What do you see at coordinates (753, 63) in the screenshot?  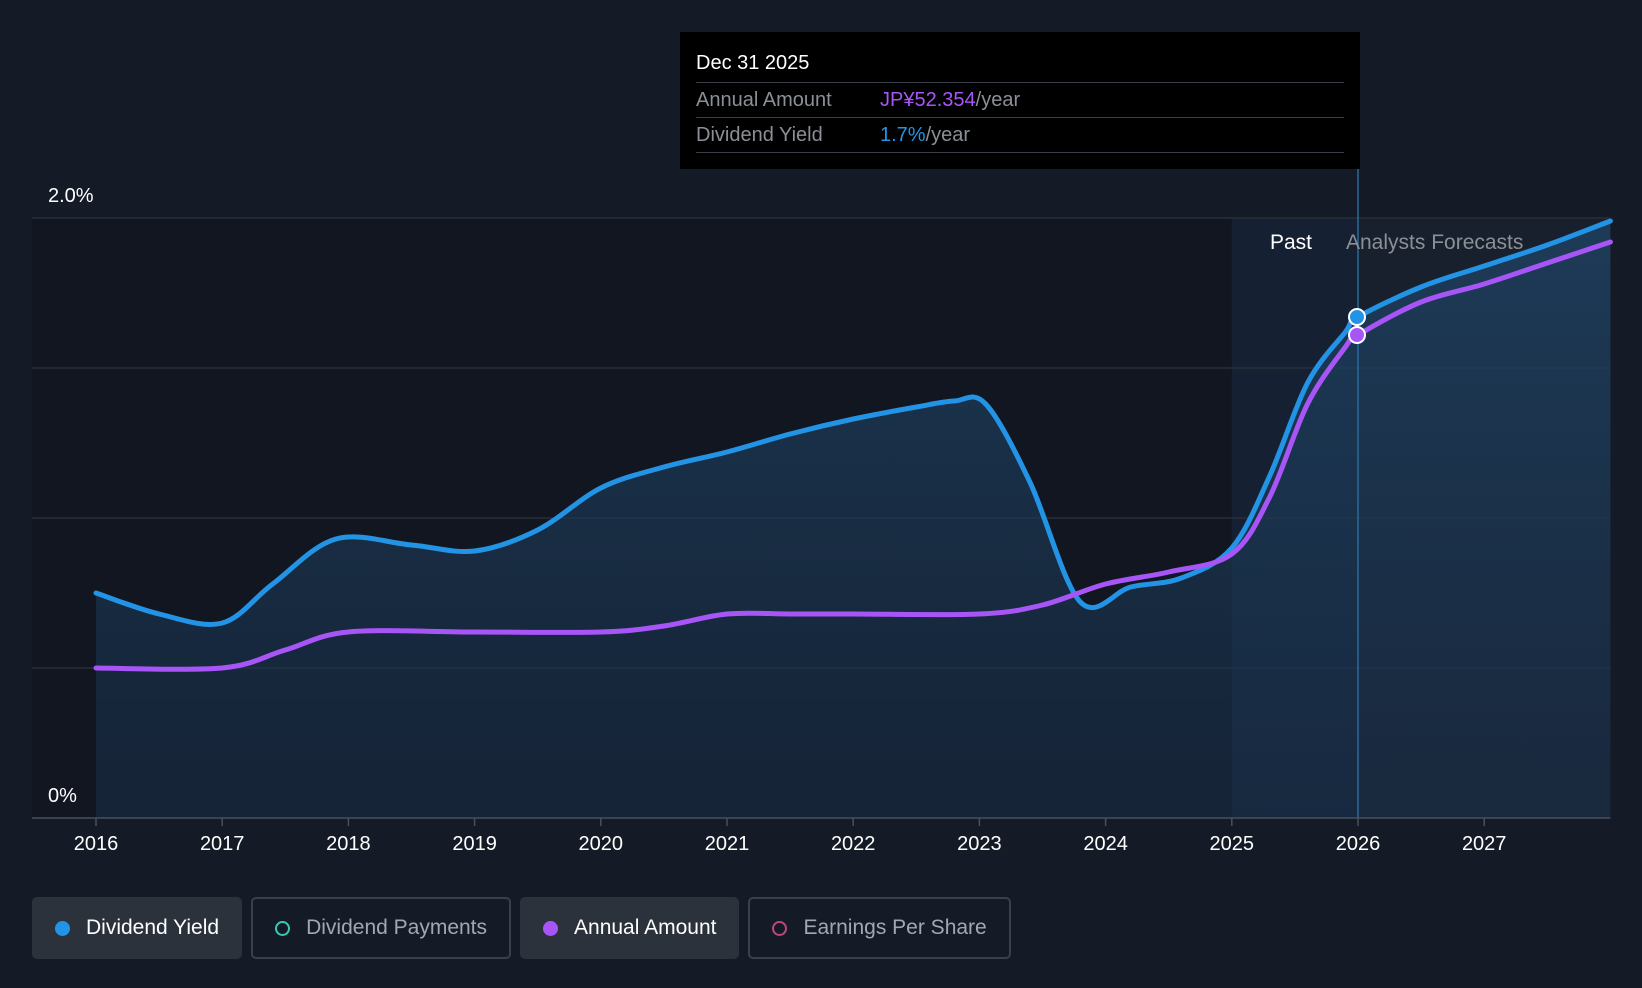 I see `tooltip-date: Dec 31 2025` at bounding box center [753, 63].